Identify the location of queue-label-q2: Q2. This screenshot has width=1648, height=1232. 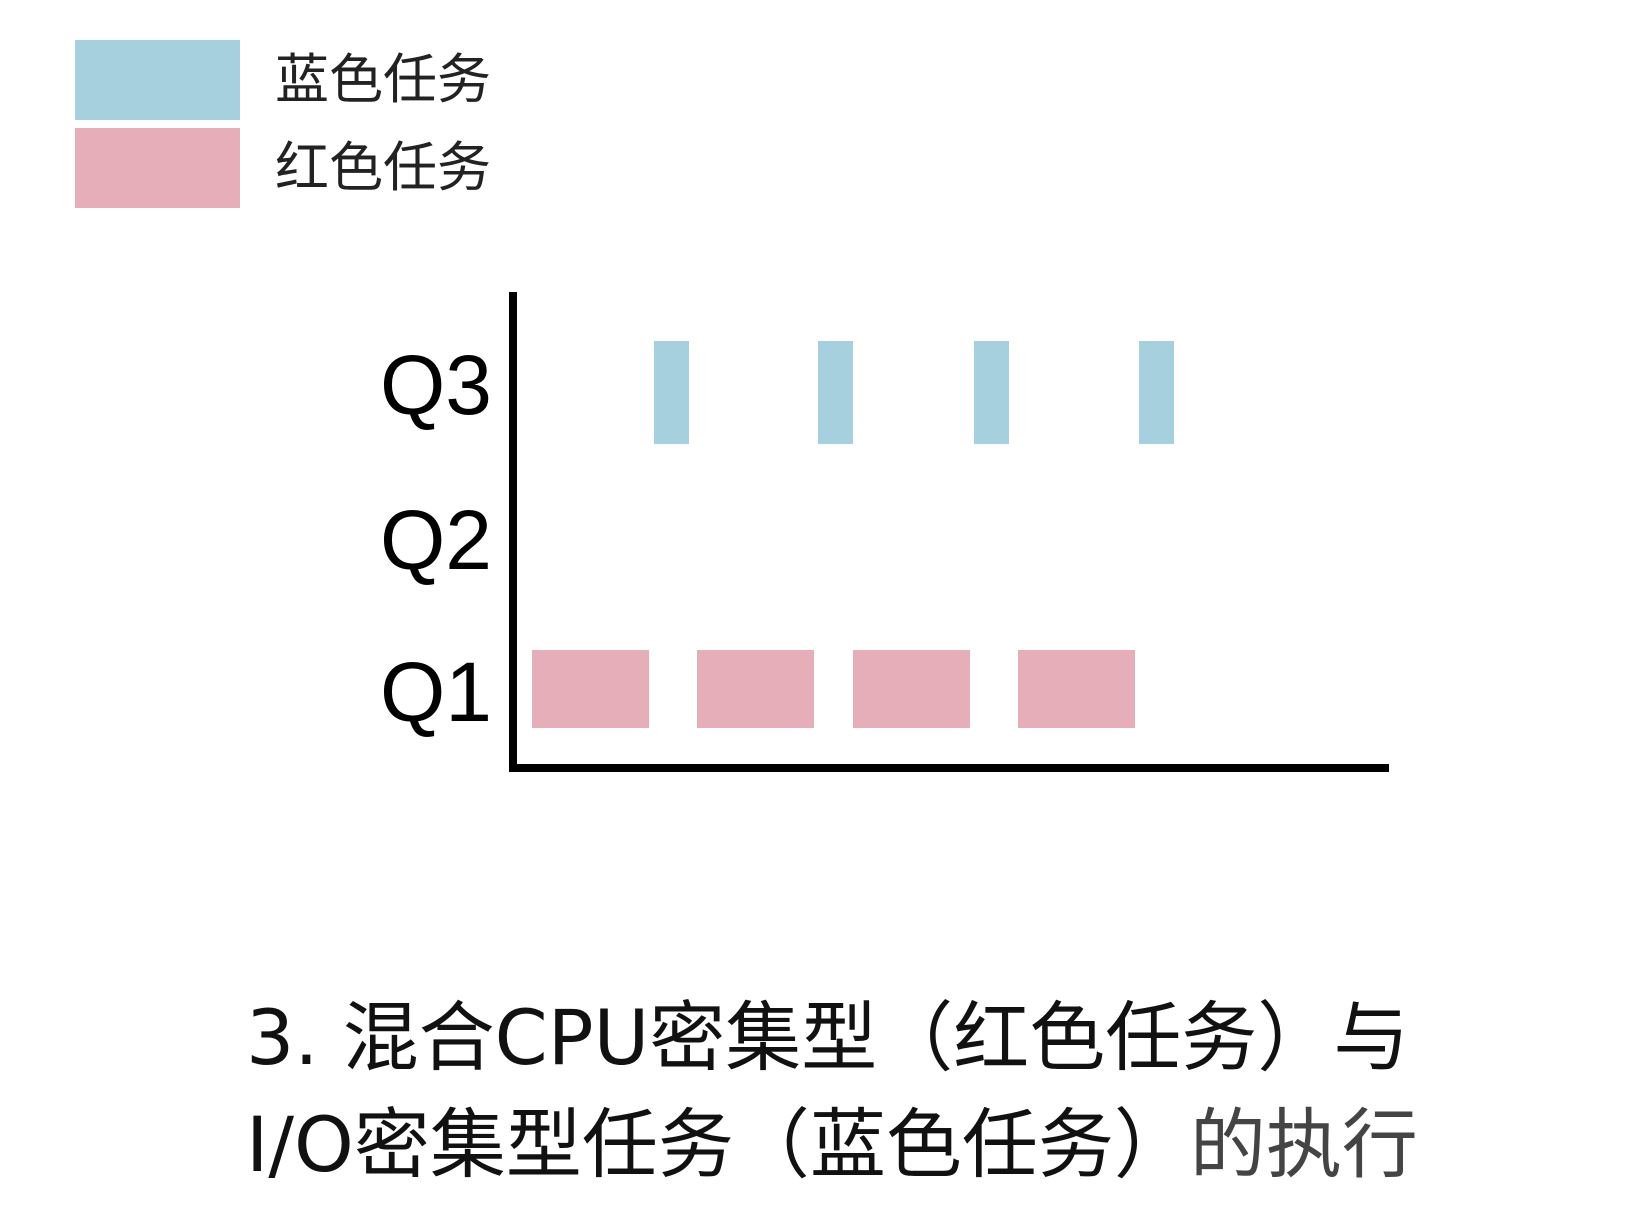
(435, 540).